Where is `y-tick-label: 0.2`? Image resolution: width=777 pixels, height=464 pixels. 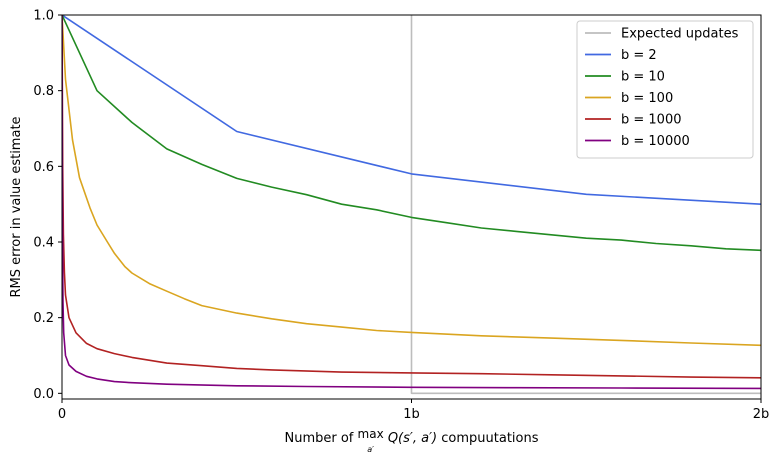 y-tick-label: 0.2 is located at coordinates (43, 318).